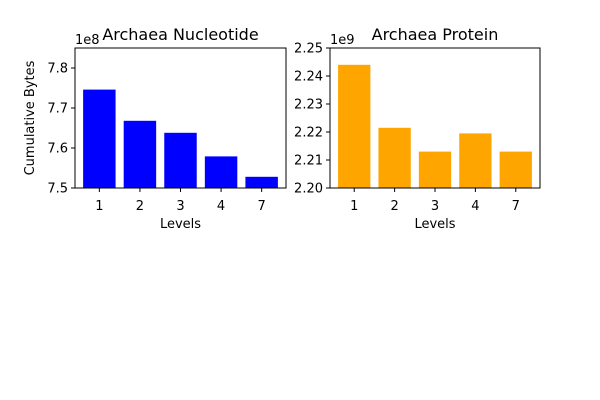  I want to click on y-tick-label: 7.7, so click(57, 109).